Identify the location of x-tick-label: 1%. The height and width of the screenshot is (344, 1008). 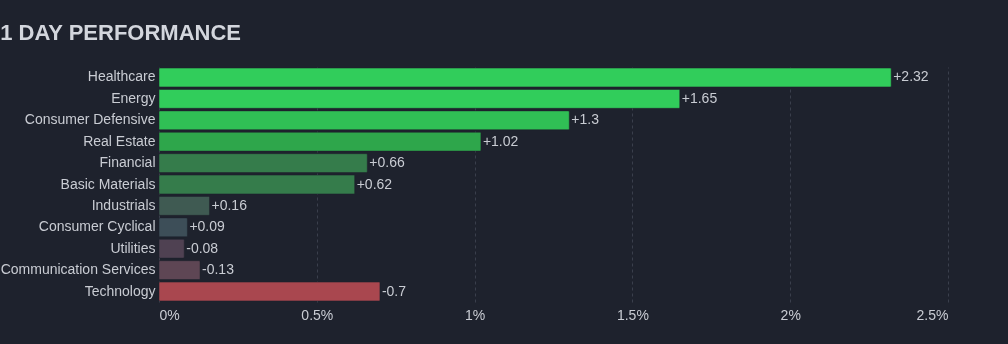
(475, 314).